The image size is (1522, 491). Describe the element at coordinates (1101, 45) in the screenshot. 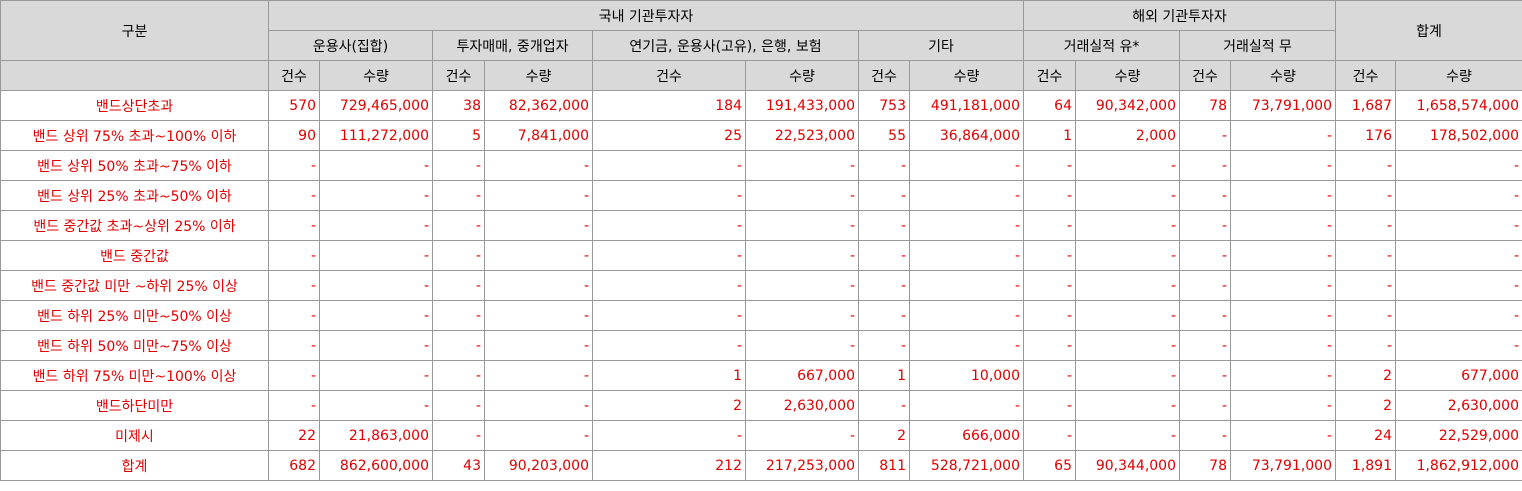

I see `group-header: 거래실적 유*` at that location.